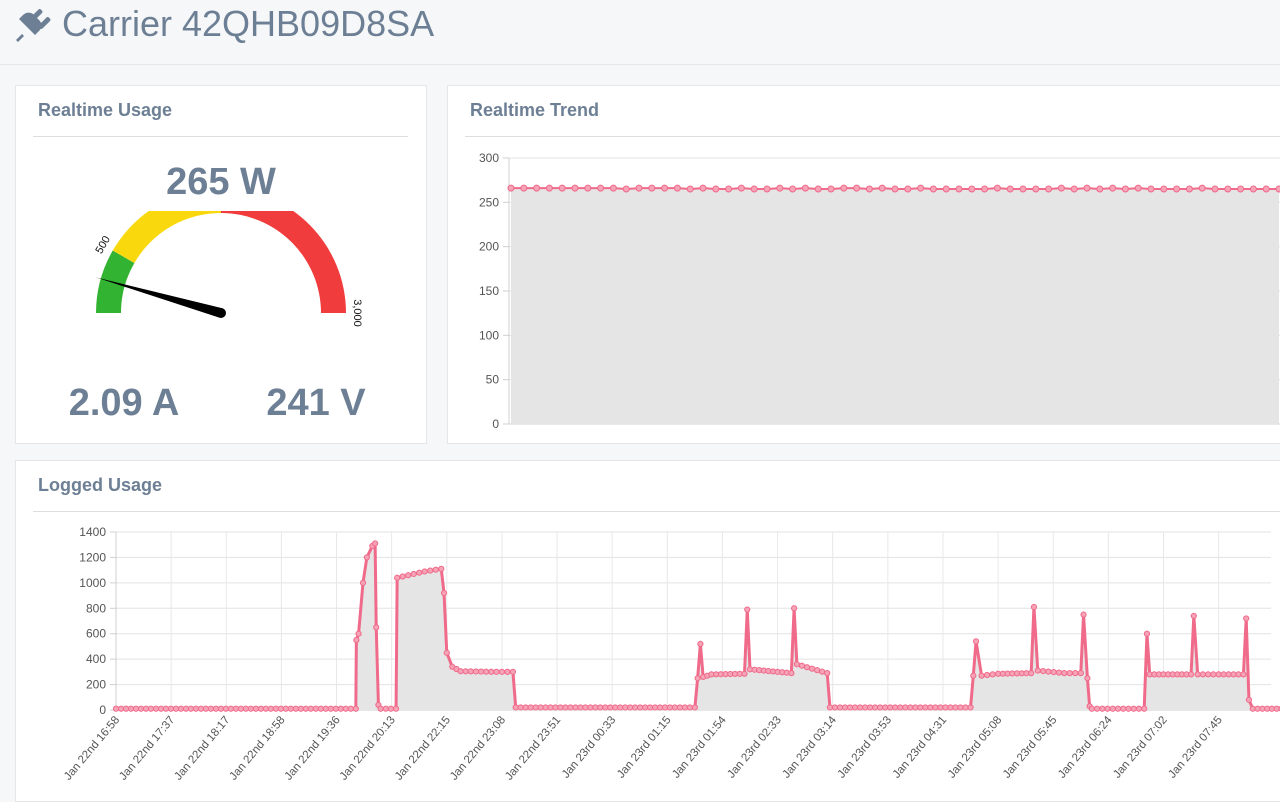 Image resolution: width=1280 pixels, height=802 pixels. Describe the element at coordinates (33, 25) in the screenshot. I see `plug-icon` at that location.